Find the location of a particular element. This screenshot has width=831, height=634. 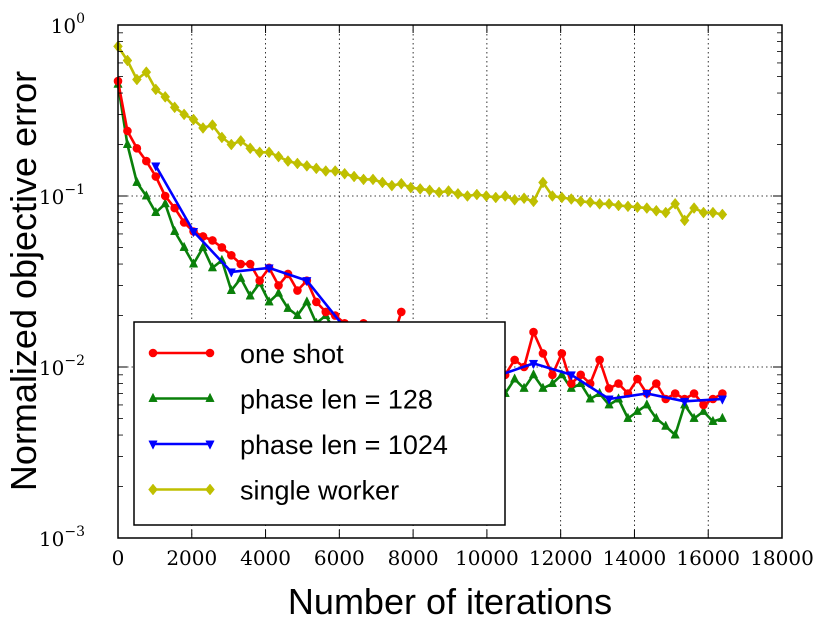

y-tick-label: 10−2 is located at coordinates (62, 366).